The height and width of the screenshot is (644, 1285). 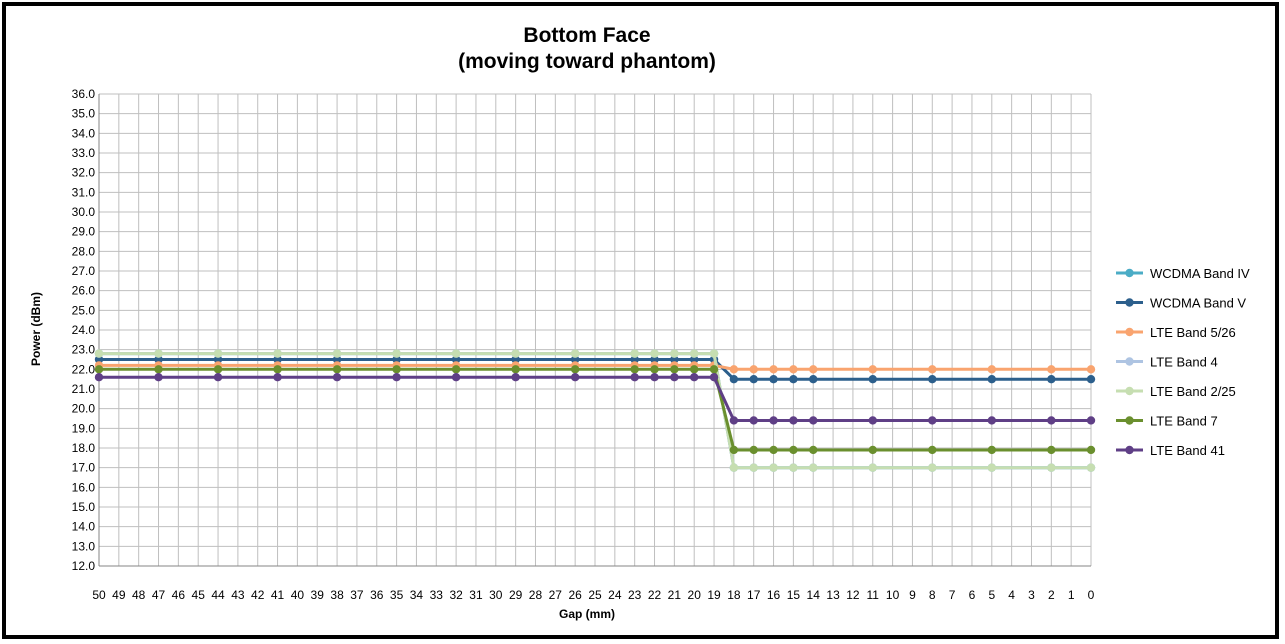 I want to click on y-tick-label: 34.0, so click(x=84, y=133).